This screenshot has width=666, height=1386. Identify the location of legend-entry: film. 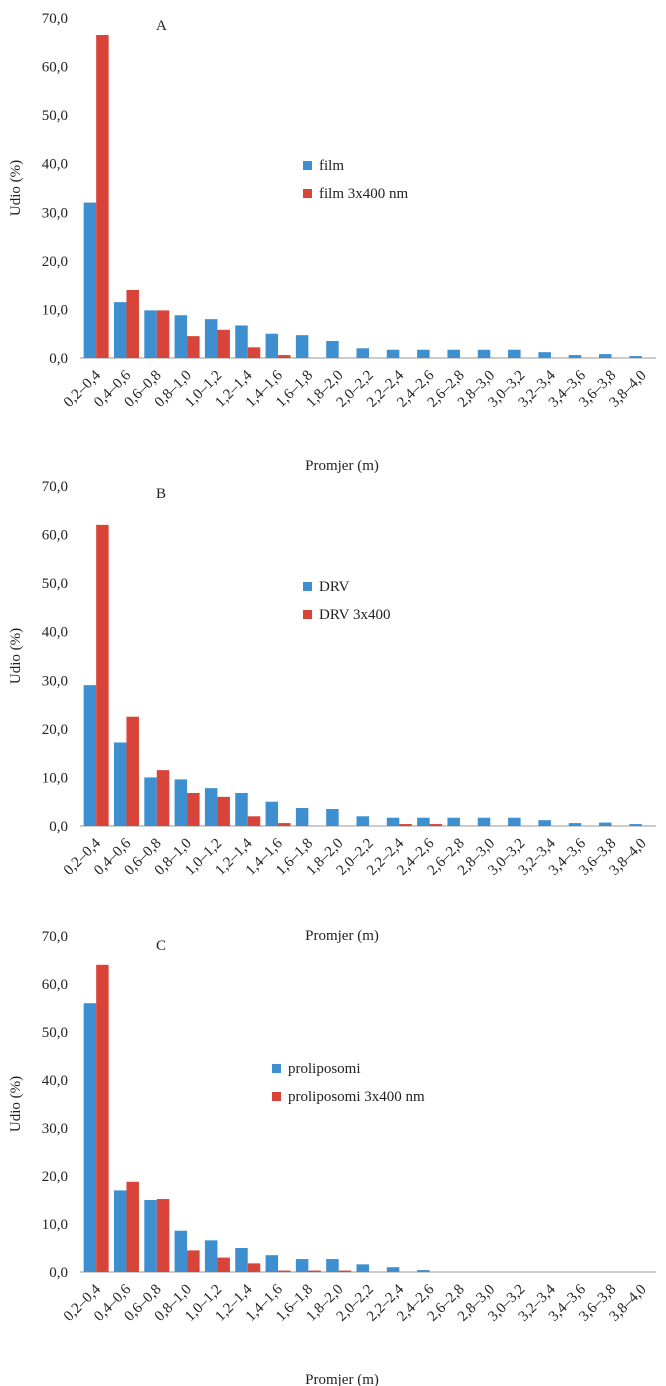
(331, 166).